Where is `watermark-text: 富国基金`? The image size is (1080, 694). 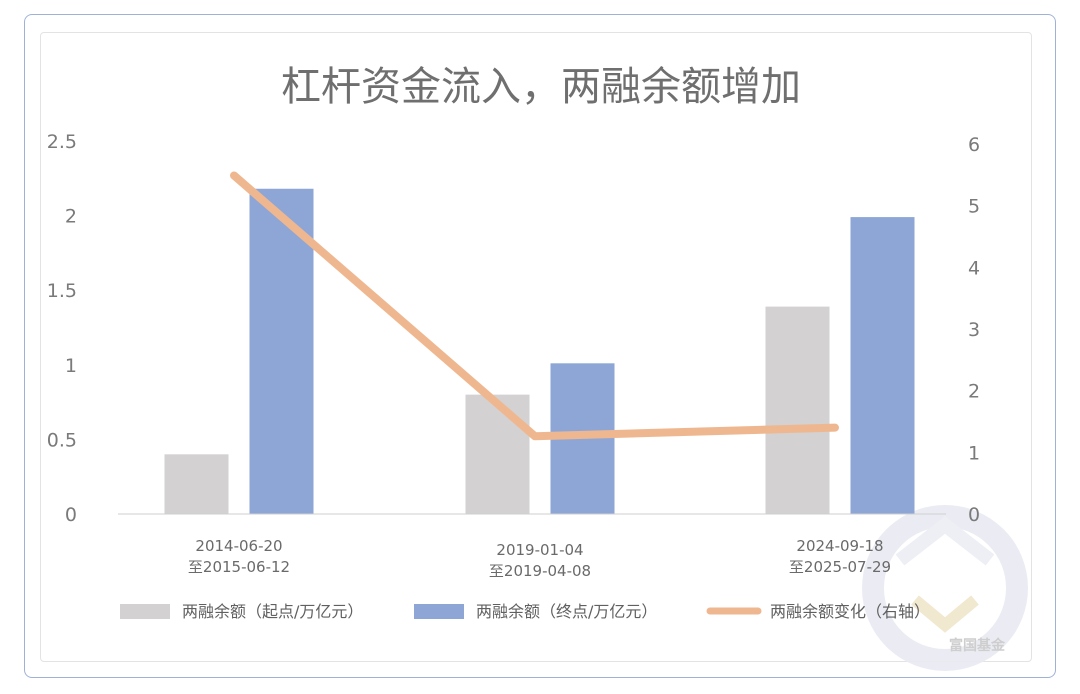
watermark-text: 富国基金 is located at coordinates (977, 645).